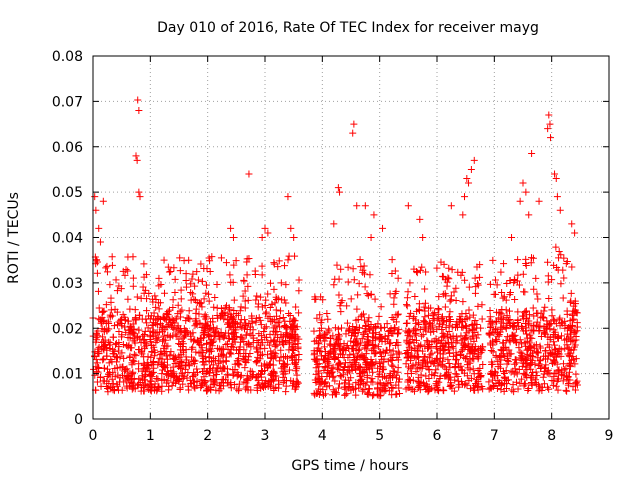  What do you see at coordinates (67, 102) in the screenshot?
I see `y-tick-label: 0.07` at bounding box center [67, 102].